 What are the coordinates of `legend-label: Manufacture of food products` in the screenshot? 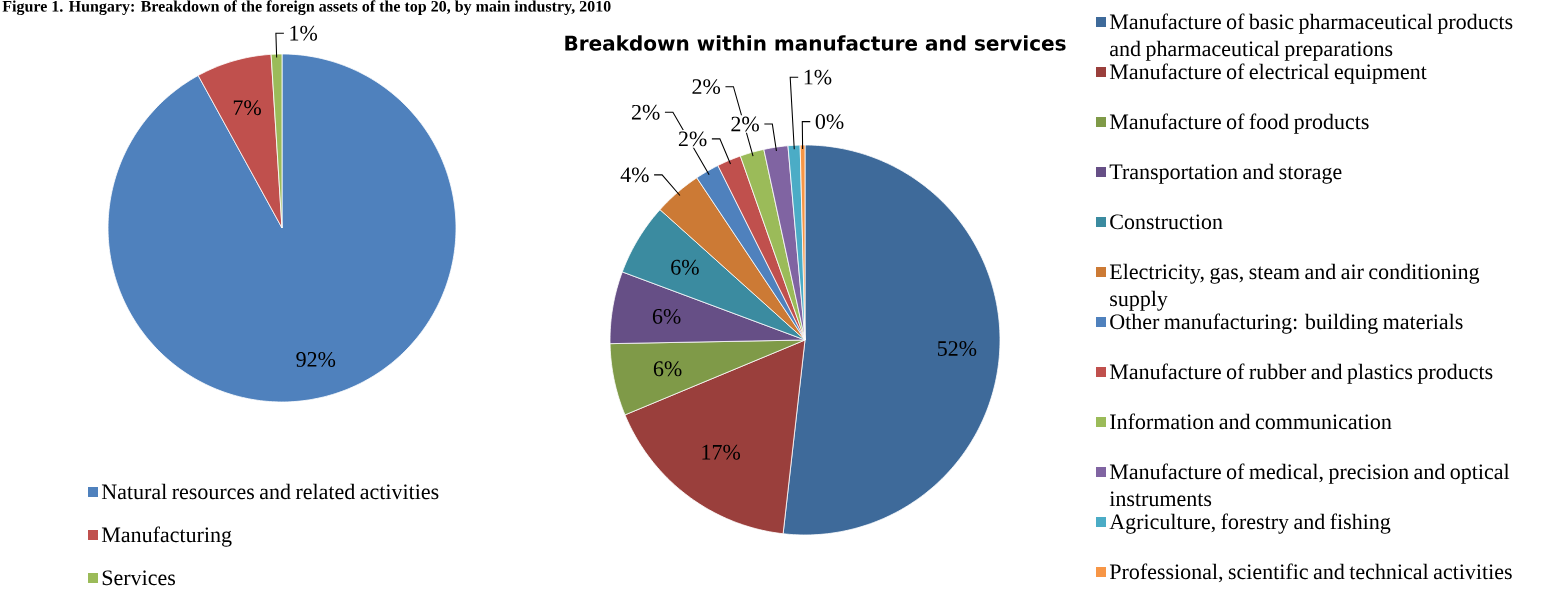 It's located at (1239, 123).